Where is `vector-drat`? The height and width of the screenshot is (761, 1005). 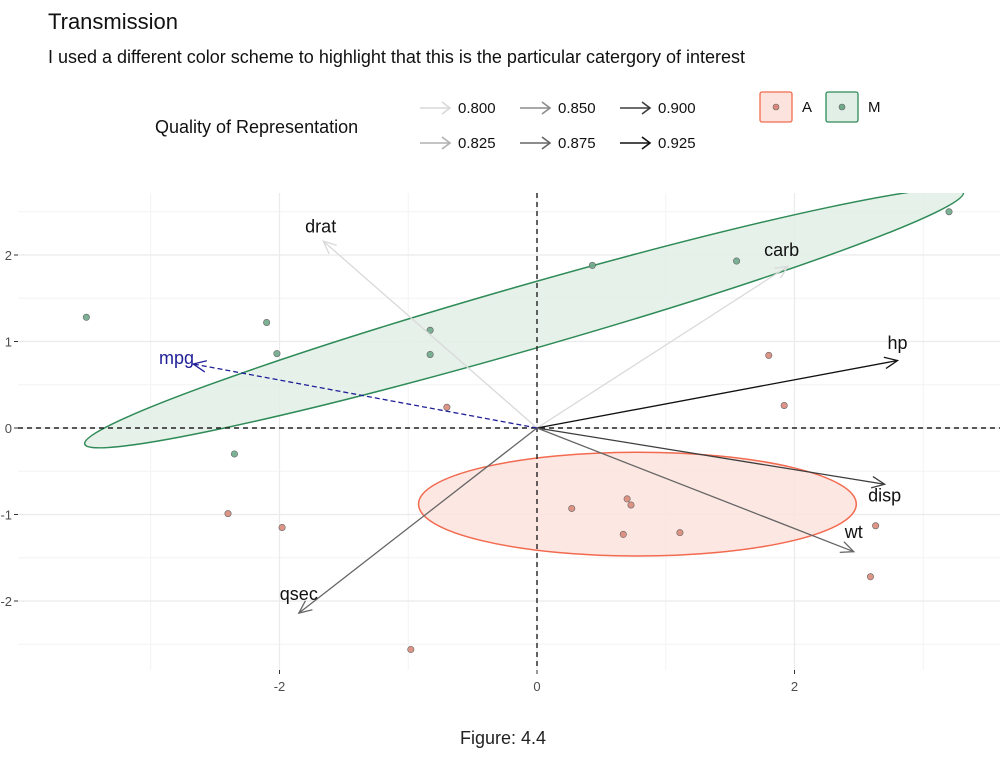
vector-drat is located at coordinates (430, 334).